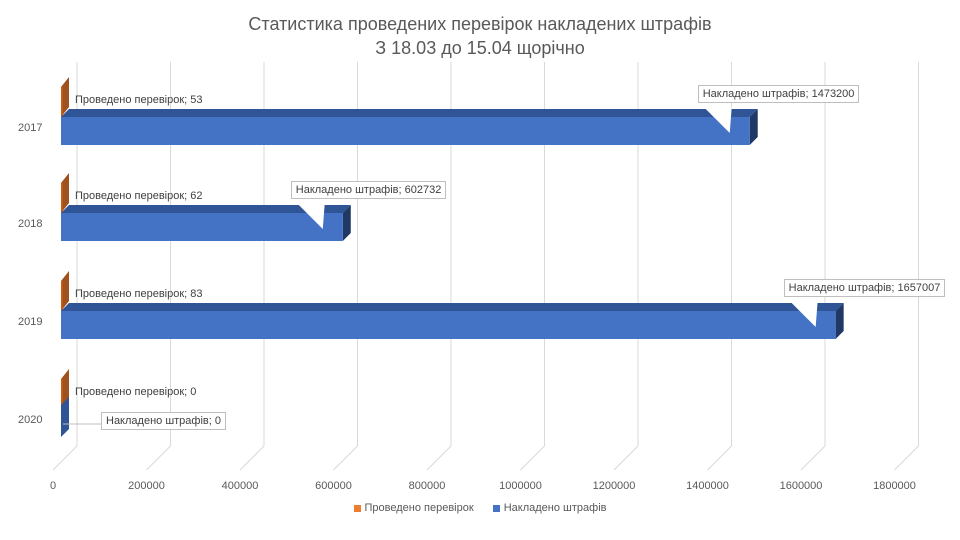 The width and height of the screenshot is (960, 540). Describe the element at coordinates (894, 486) in the screenshot. I see `x-axis-tick-label: 1800000` at that location.